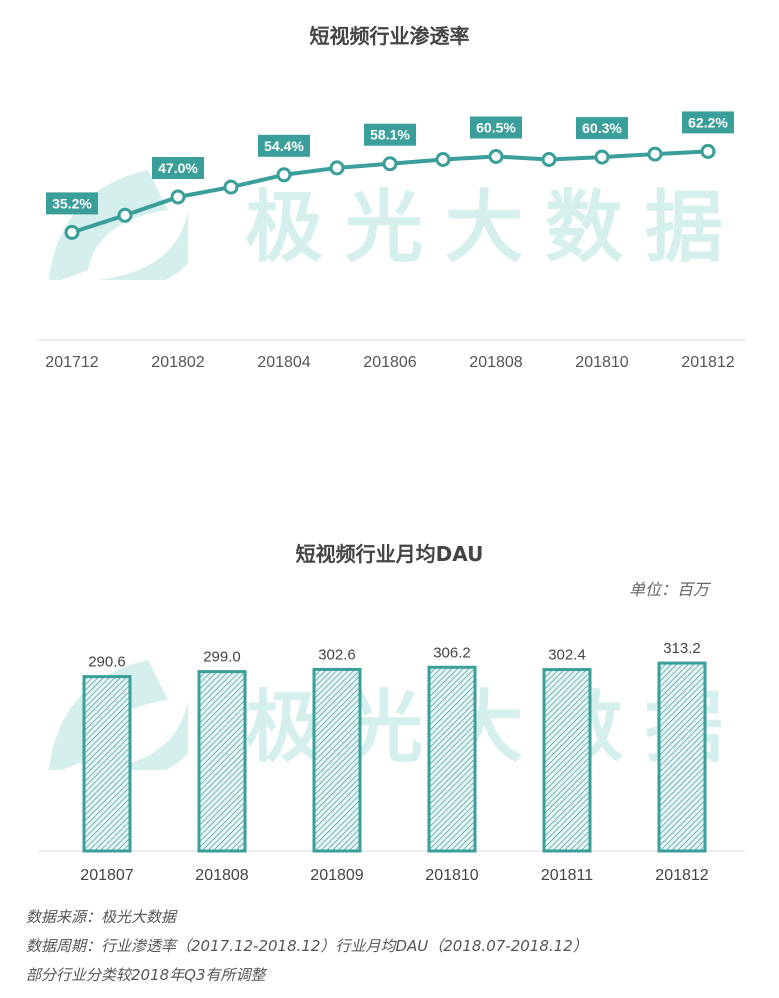 The height and width of the screenshot is (998, 779). What do you see at coordinates (567, 875) in the screenshot?
I see `x-tick-label: 201811` at bounding box center [567, 875].